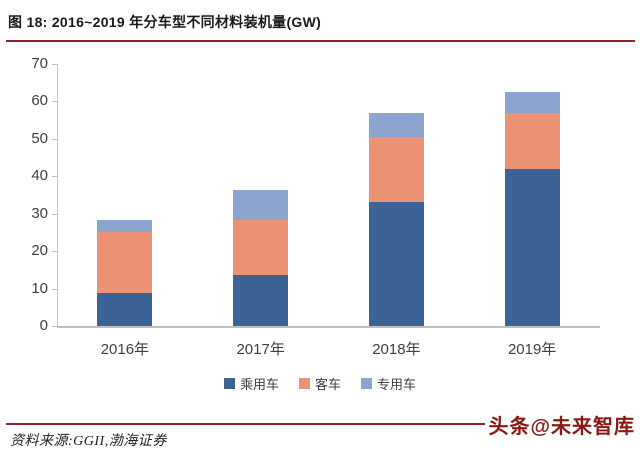  Describe the element at coordinates (39, 176) in the screenshot. I see `y-tick-label: 40` at that location.